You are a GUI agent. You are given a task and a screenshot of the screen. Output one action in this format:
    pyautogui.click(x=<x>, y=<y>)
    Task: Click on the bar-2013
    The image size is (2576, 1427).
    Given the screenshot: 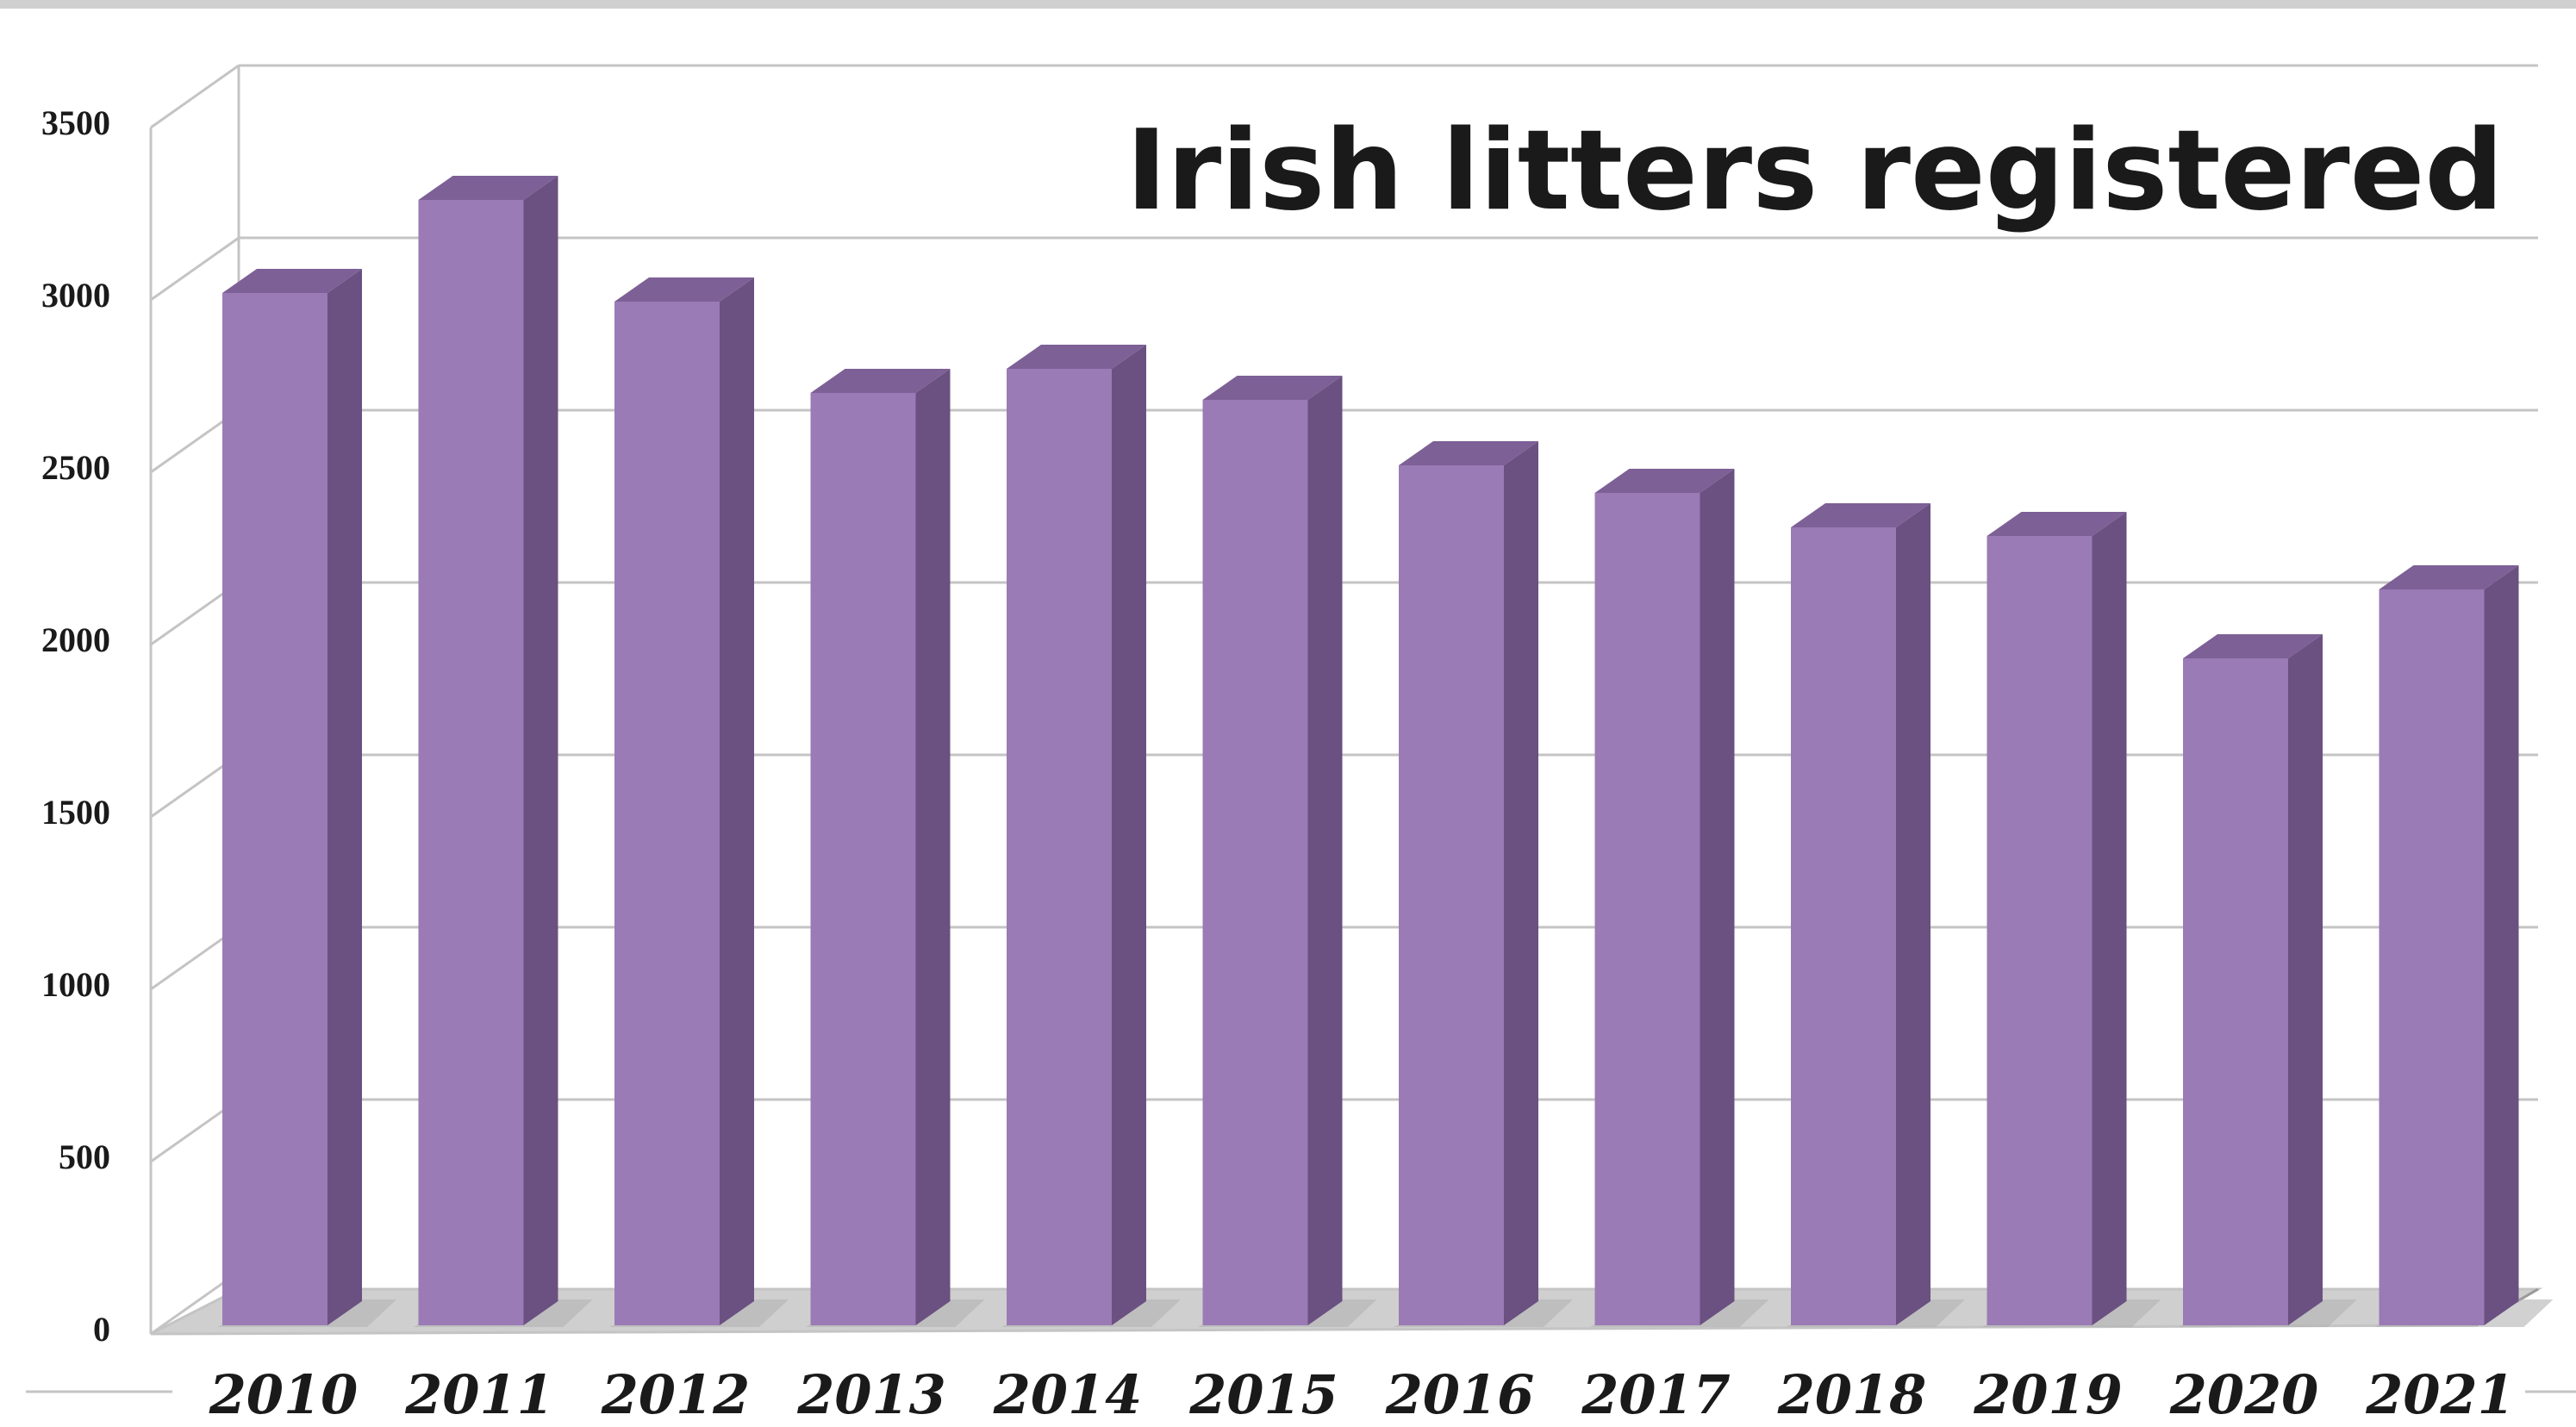 What is the action you would take?
    pyautogui.click(x=895, y=848)
    